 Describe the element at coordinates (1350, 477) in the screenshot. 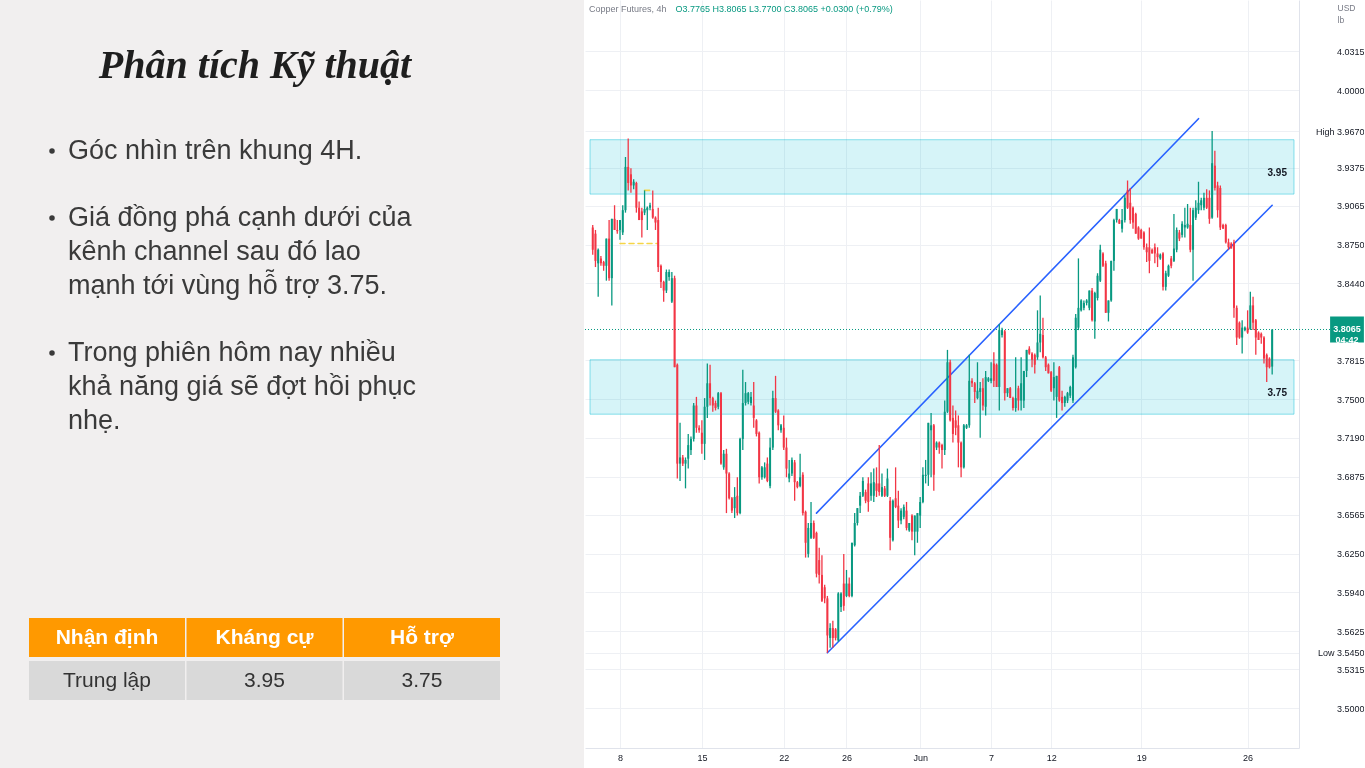

I see `y-tick-label: 3.6875` at that location.